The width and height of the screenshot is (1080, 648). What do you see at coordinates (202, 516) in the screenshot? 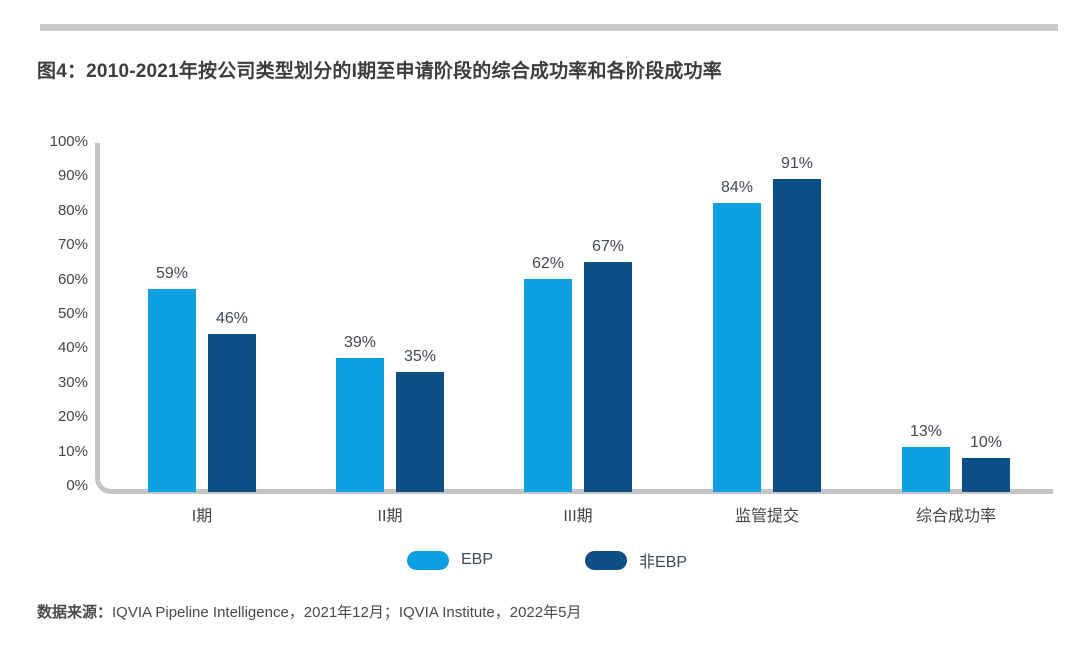
I see `x-category-label: I期` at bounding box center [202, 516].